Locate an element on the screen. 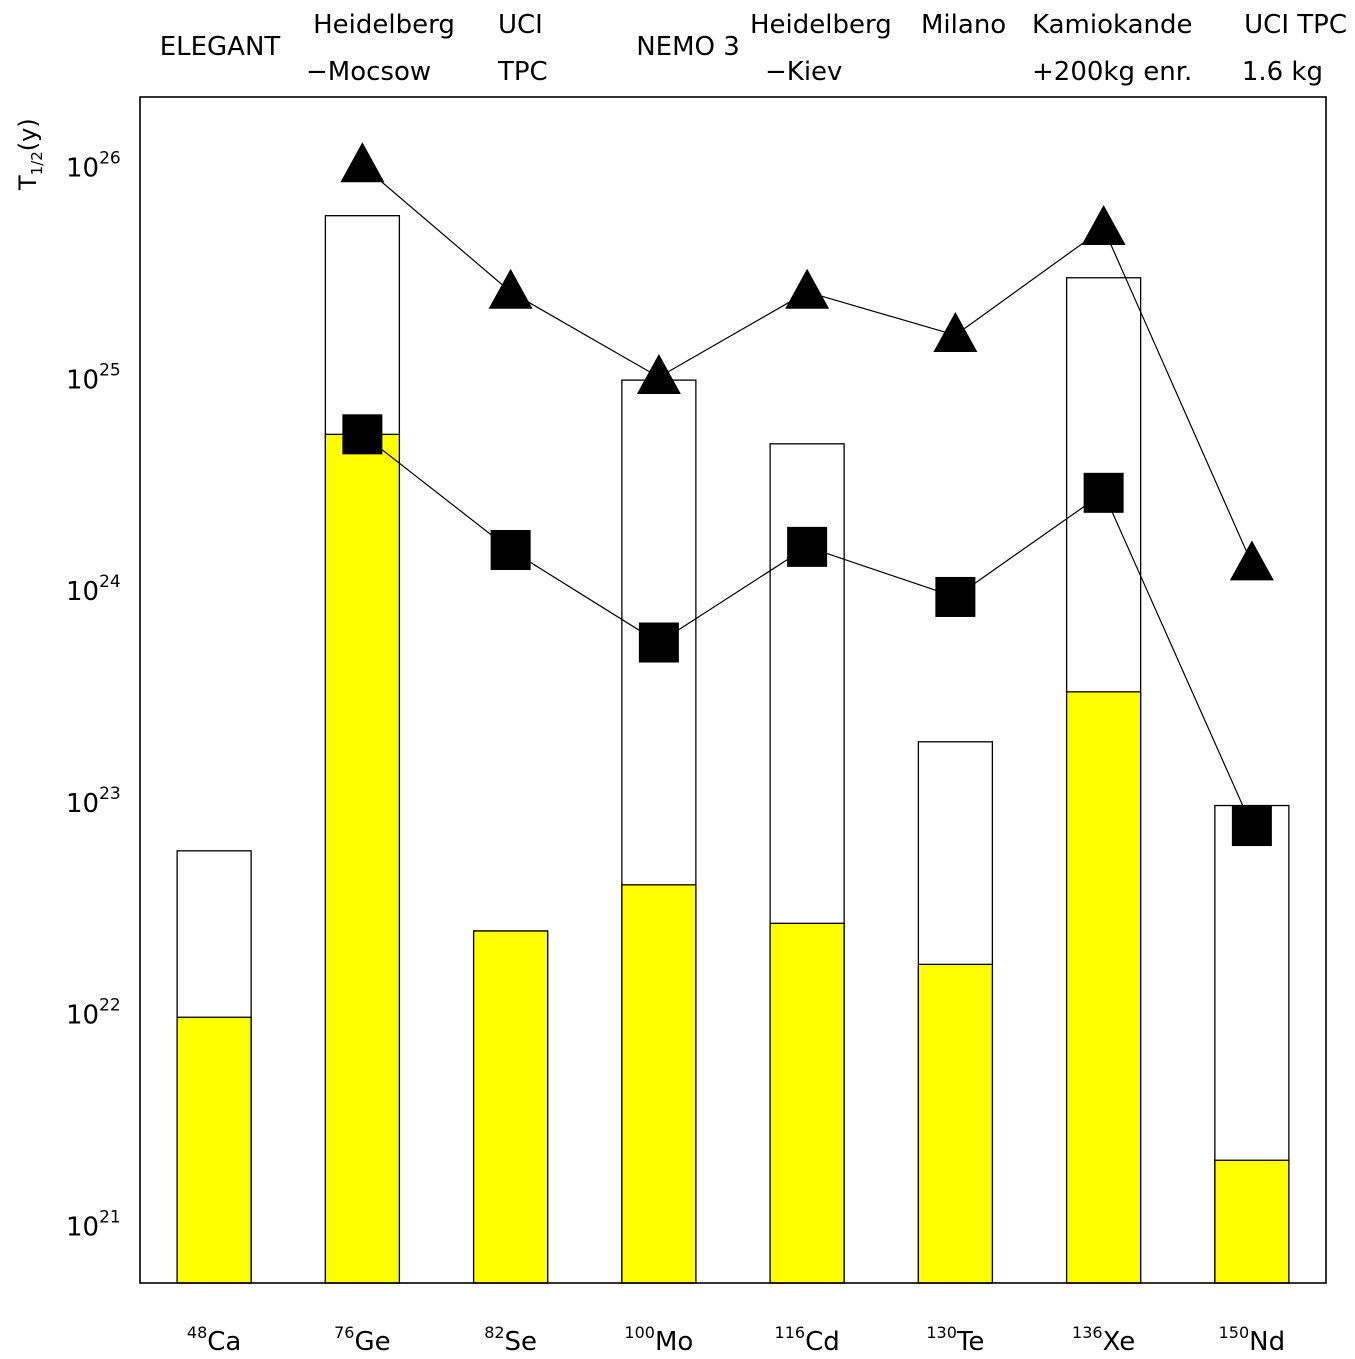  experiment-label-7-line2: +200kg enr. is located at coordinates (1112, 72).